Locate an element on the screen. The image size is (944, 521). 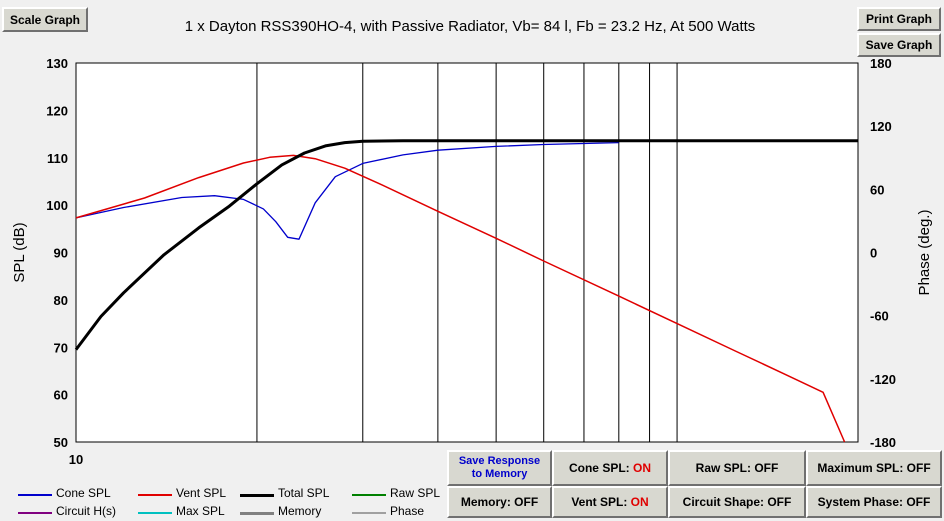
legend-label: Total SPL is located at coordinates (304, 493).